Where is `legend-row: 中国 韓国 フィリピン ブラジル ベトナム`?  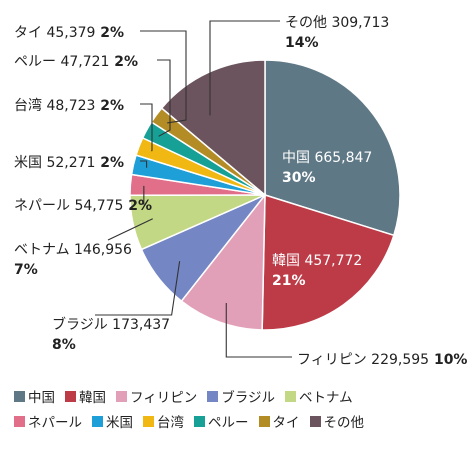
legend-row: 中国 韓国 フィリピン ブラジル ベトナム is located at coordinates (239, 396).